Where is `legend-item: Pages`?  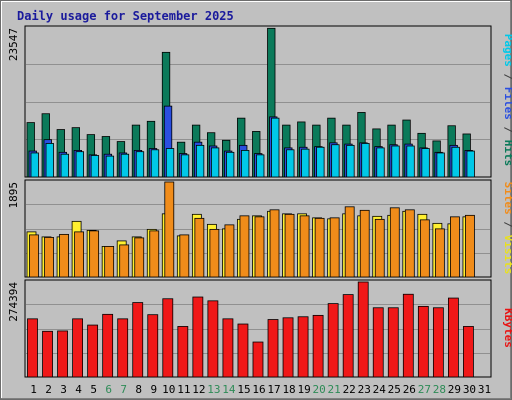
legend-item: Pages is located at coordinates (507, 50).